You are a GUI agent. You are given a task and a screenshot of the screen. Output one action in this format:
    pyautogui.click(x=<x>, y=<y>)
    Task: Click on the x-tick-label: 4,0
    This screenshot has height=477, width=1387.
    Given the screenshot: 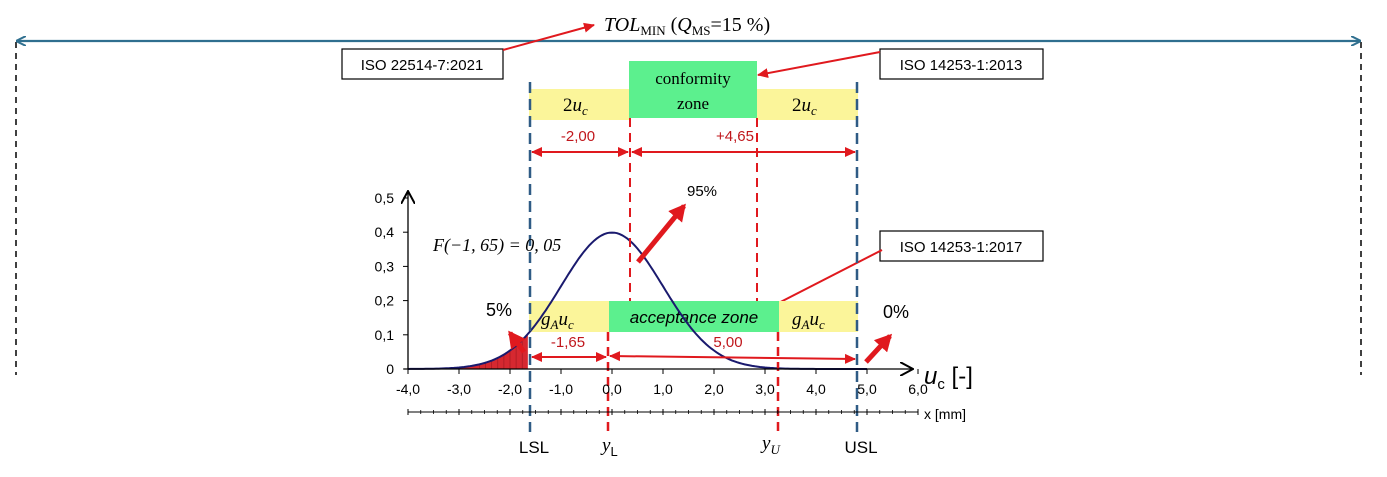 What is the action you would take?
    pyautogui.click(x=816, y=389)
    